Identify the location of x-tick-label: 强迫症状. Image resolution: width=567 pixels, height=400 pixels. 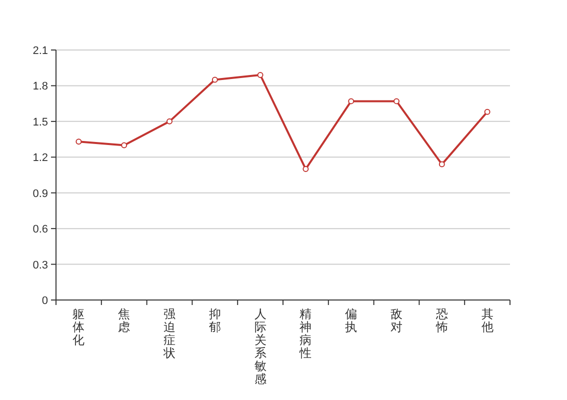
(169, 333).